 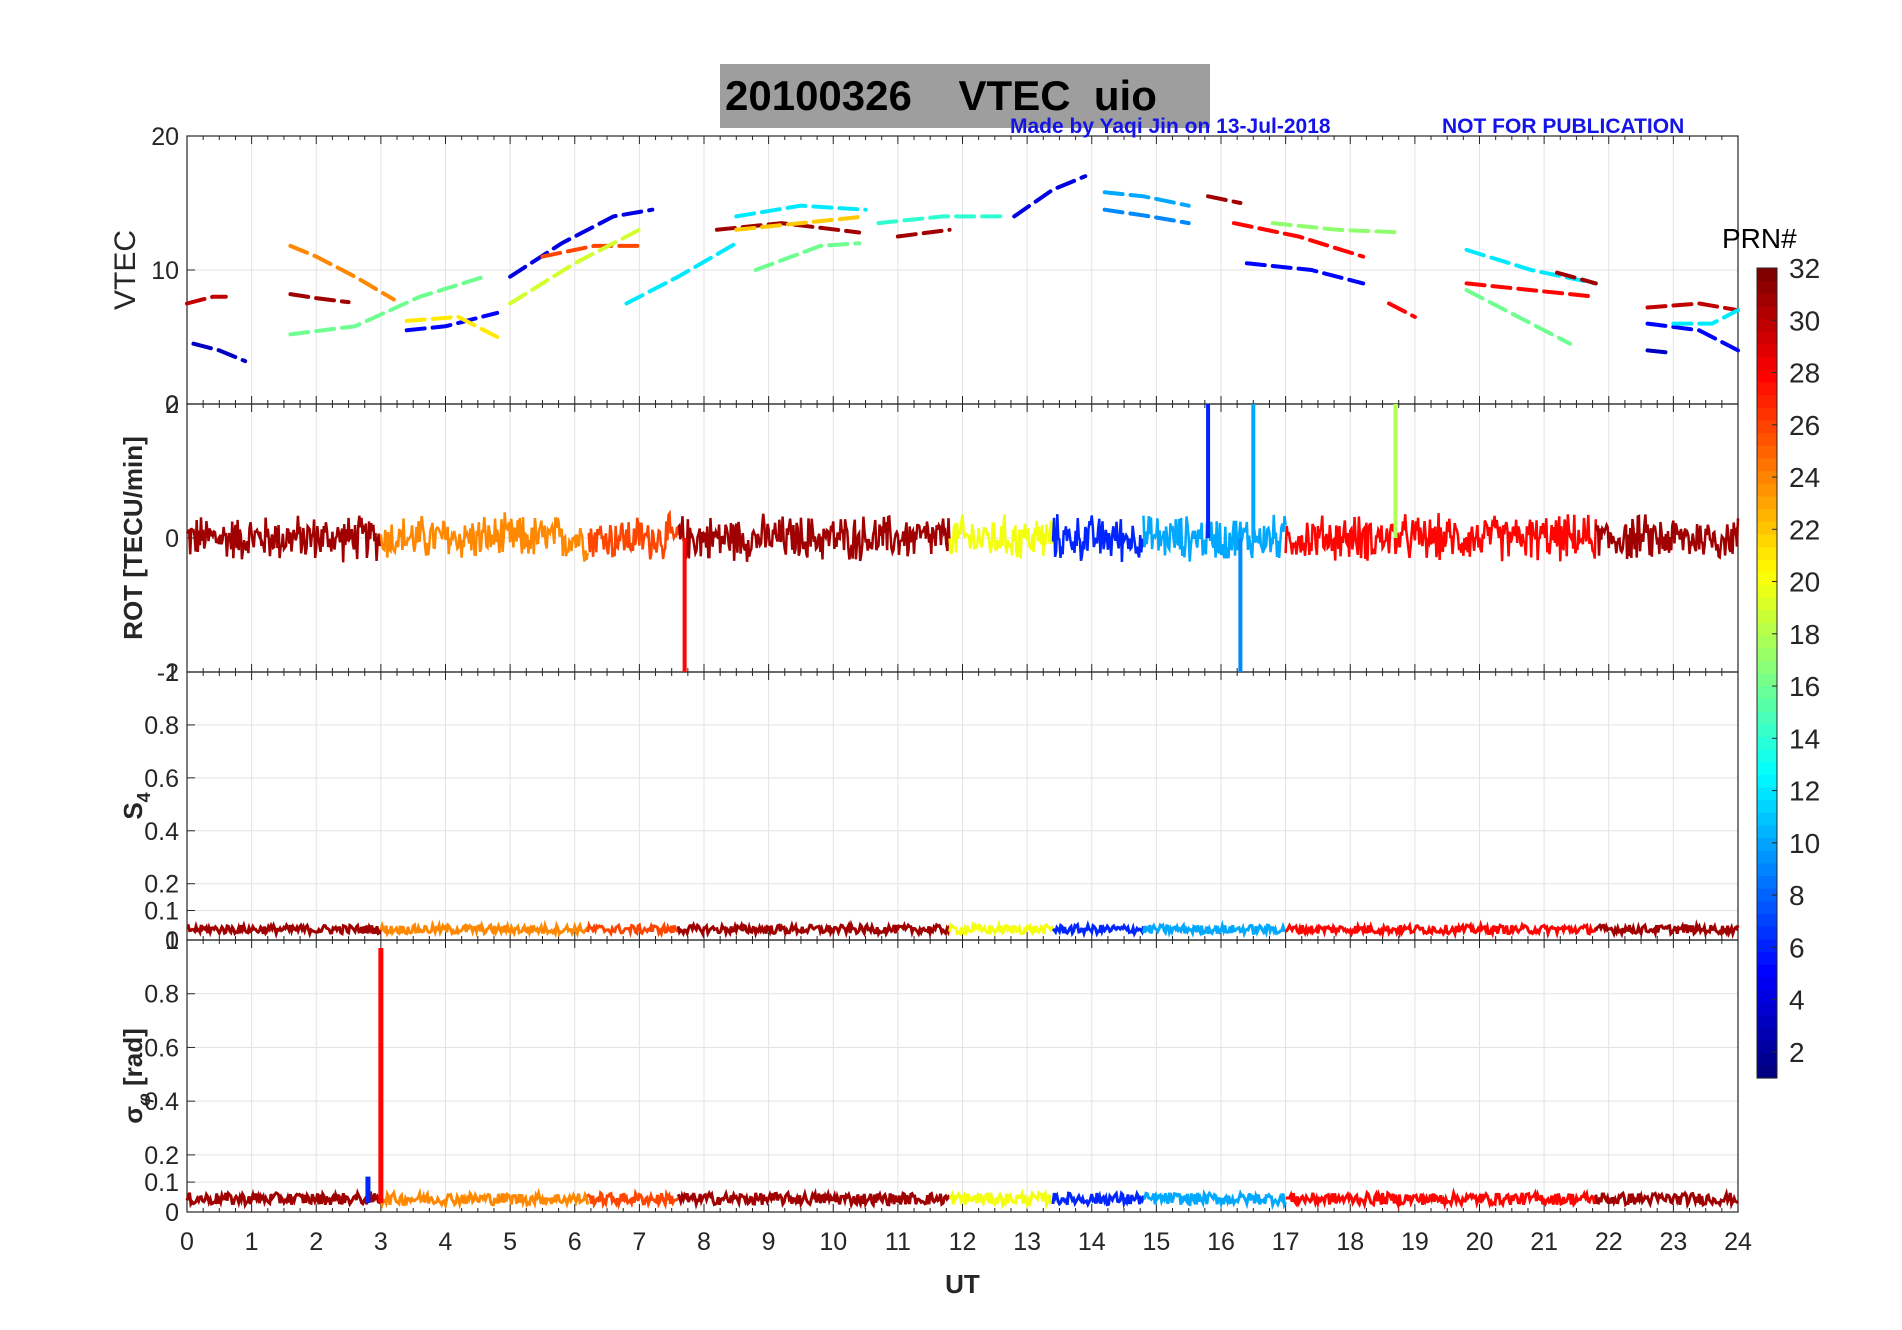 What do you see at coordinates (1673, 1242) in the screenshot?
I see `x-tick-label: 23` at bounding box center [1673, 1242].